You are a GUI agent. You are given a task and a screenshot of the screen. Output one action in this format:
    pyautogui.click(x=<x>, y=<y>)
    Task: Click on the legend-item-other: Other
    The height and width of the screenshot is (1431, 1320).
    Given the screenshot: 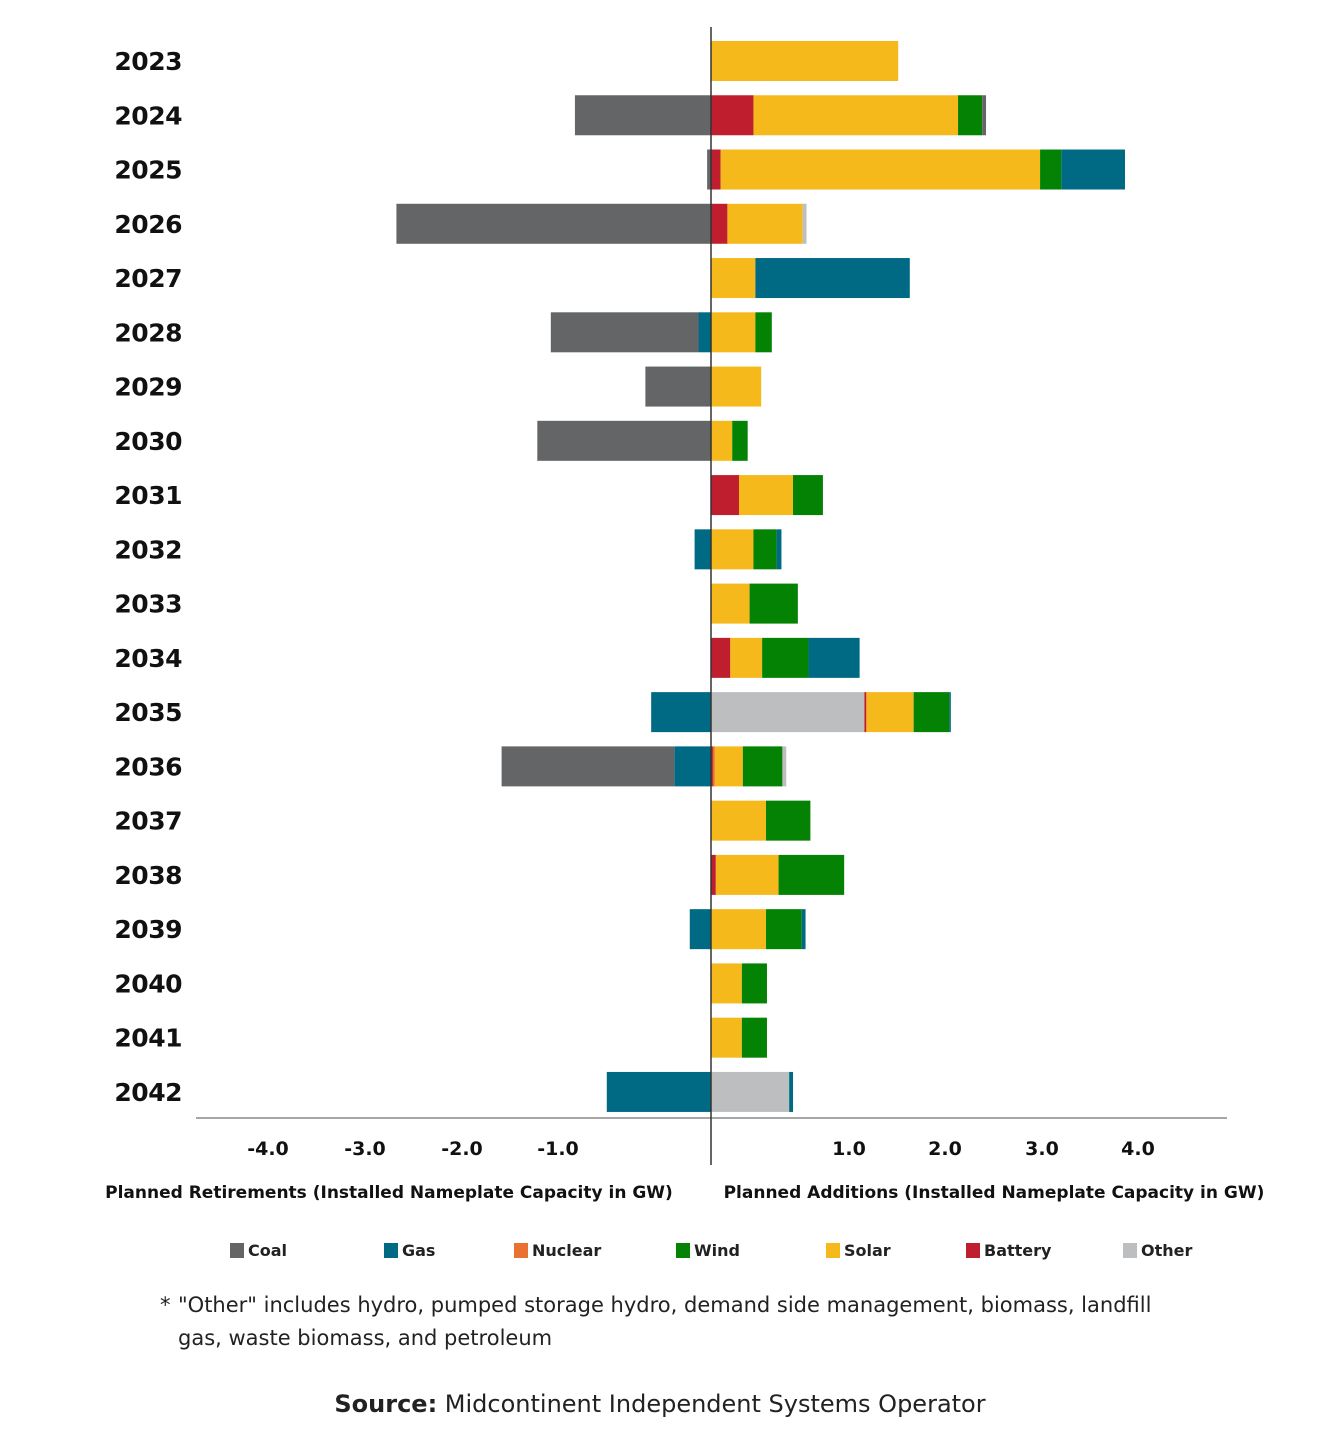 What is the action you would take?
    pyautogui.click(x=1157, y=1250)
    